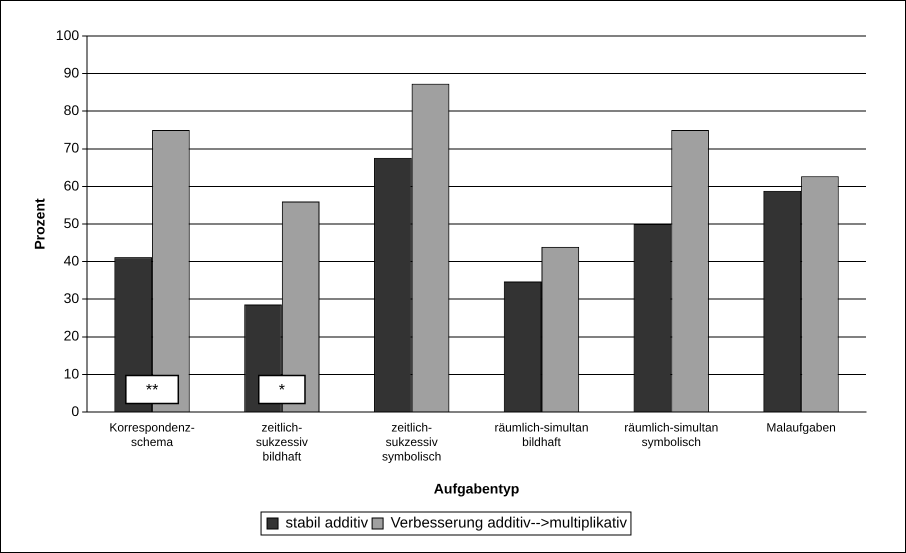 The height and width of the screenshot is (553, 906). Describe the element at coordinates (327, 523) in the screenshot. I see `legend-label: stabil additiv` at that location.